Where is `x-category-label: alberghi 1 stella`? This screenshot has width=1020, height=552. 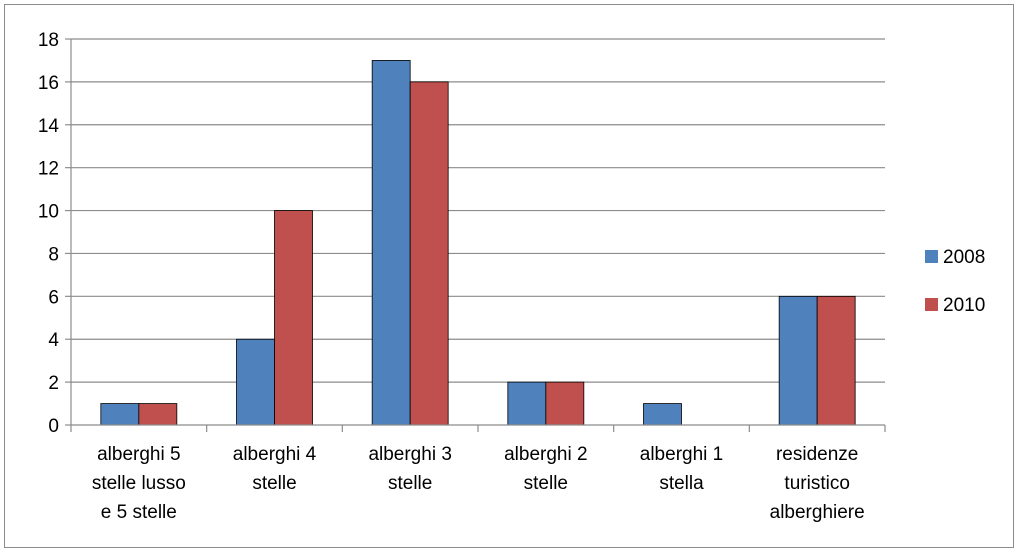
x-category-label: alberghi 1 stella is located at coordinates (681, 469).